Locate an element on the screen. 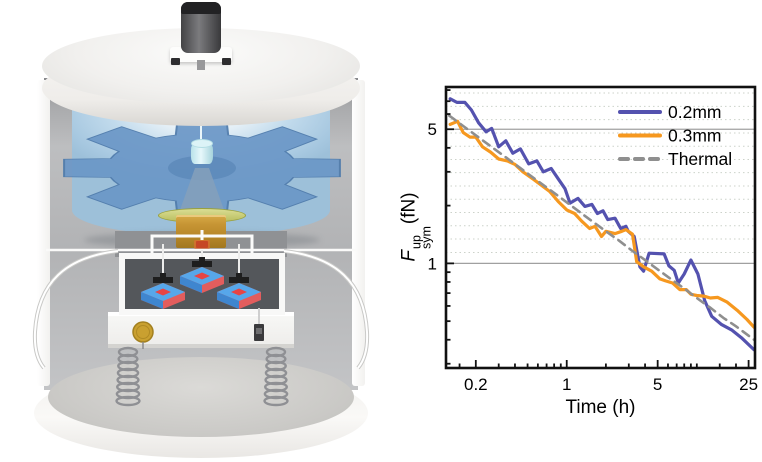  suspension-yoke is located at coordinates (202, 242).